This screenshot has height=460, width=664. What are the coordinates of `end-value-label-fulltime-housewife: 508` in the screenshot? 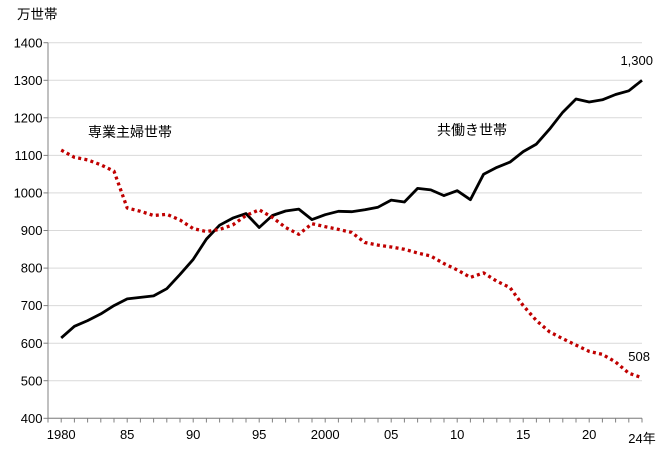 It's located at (639, 356).